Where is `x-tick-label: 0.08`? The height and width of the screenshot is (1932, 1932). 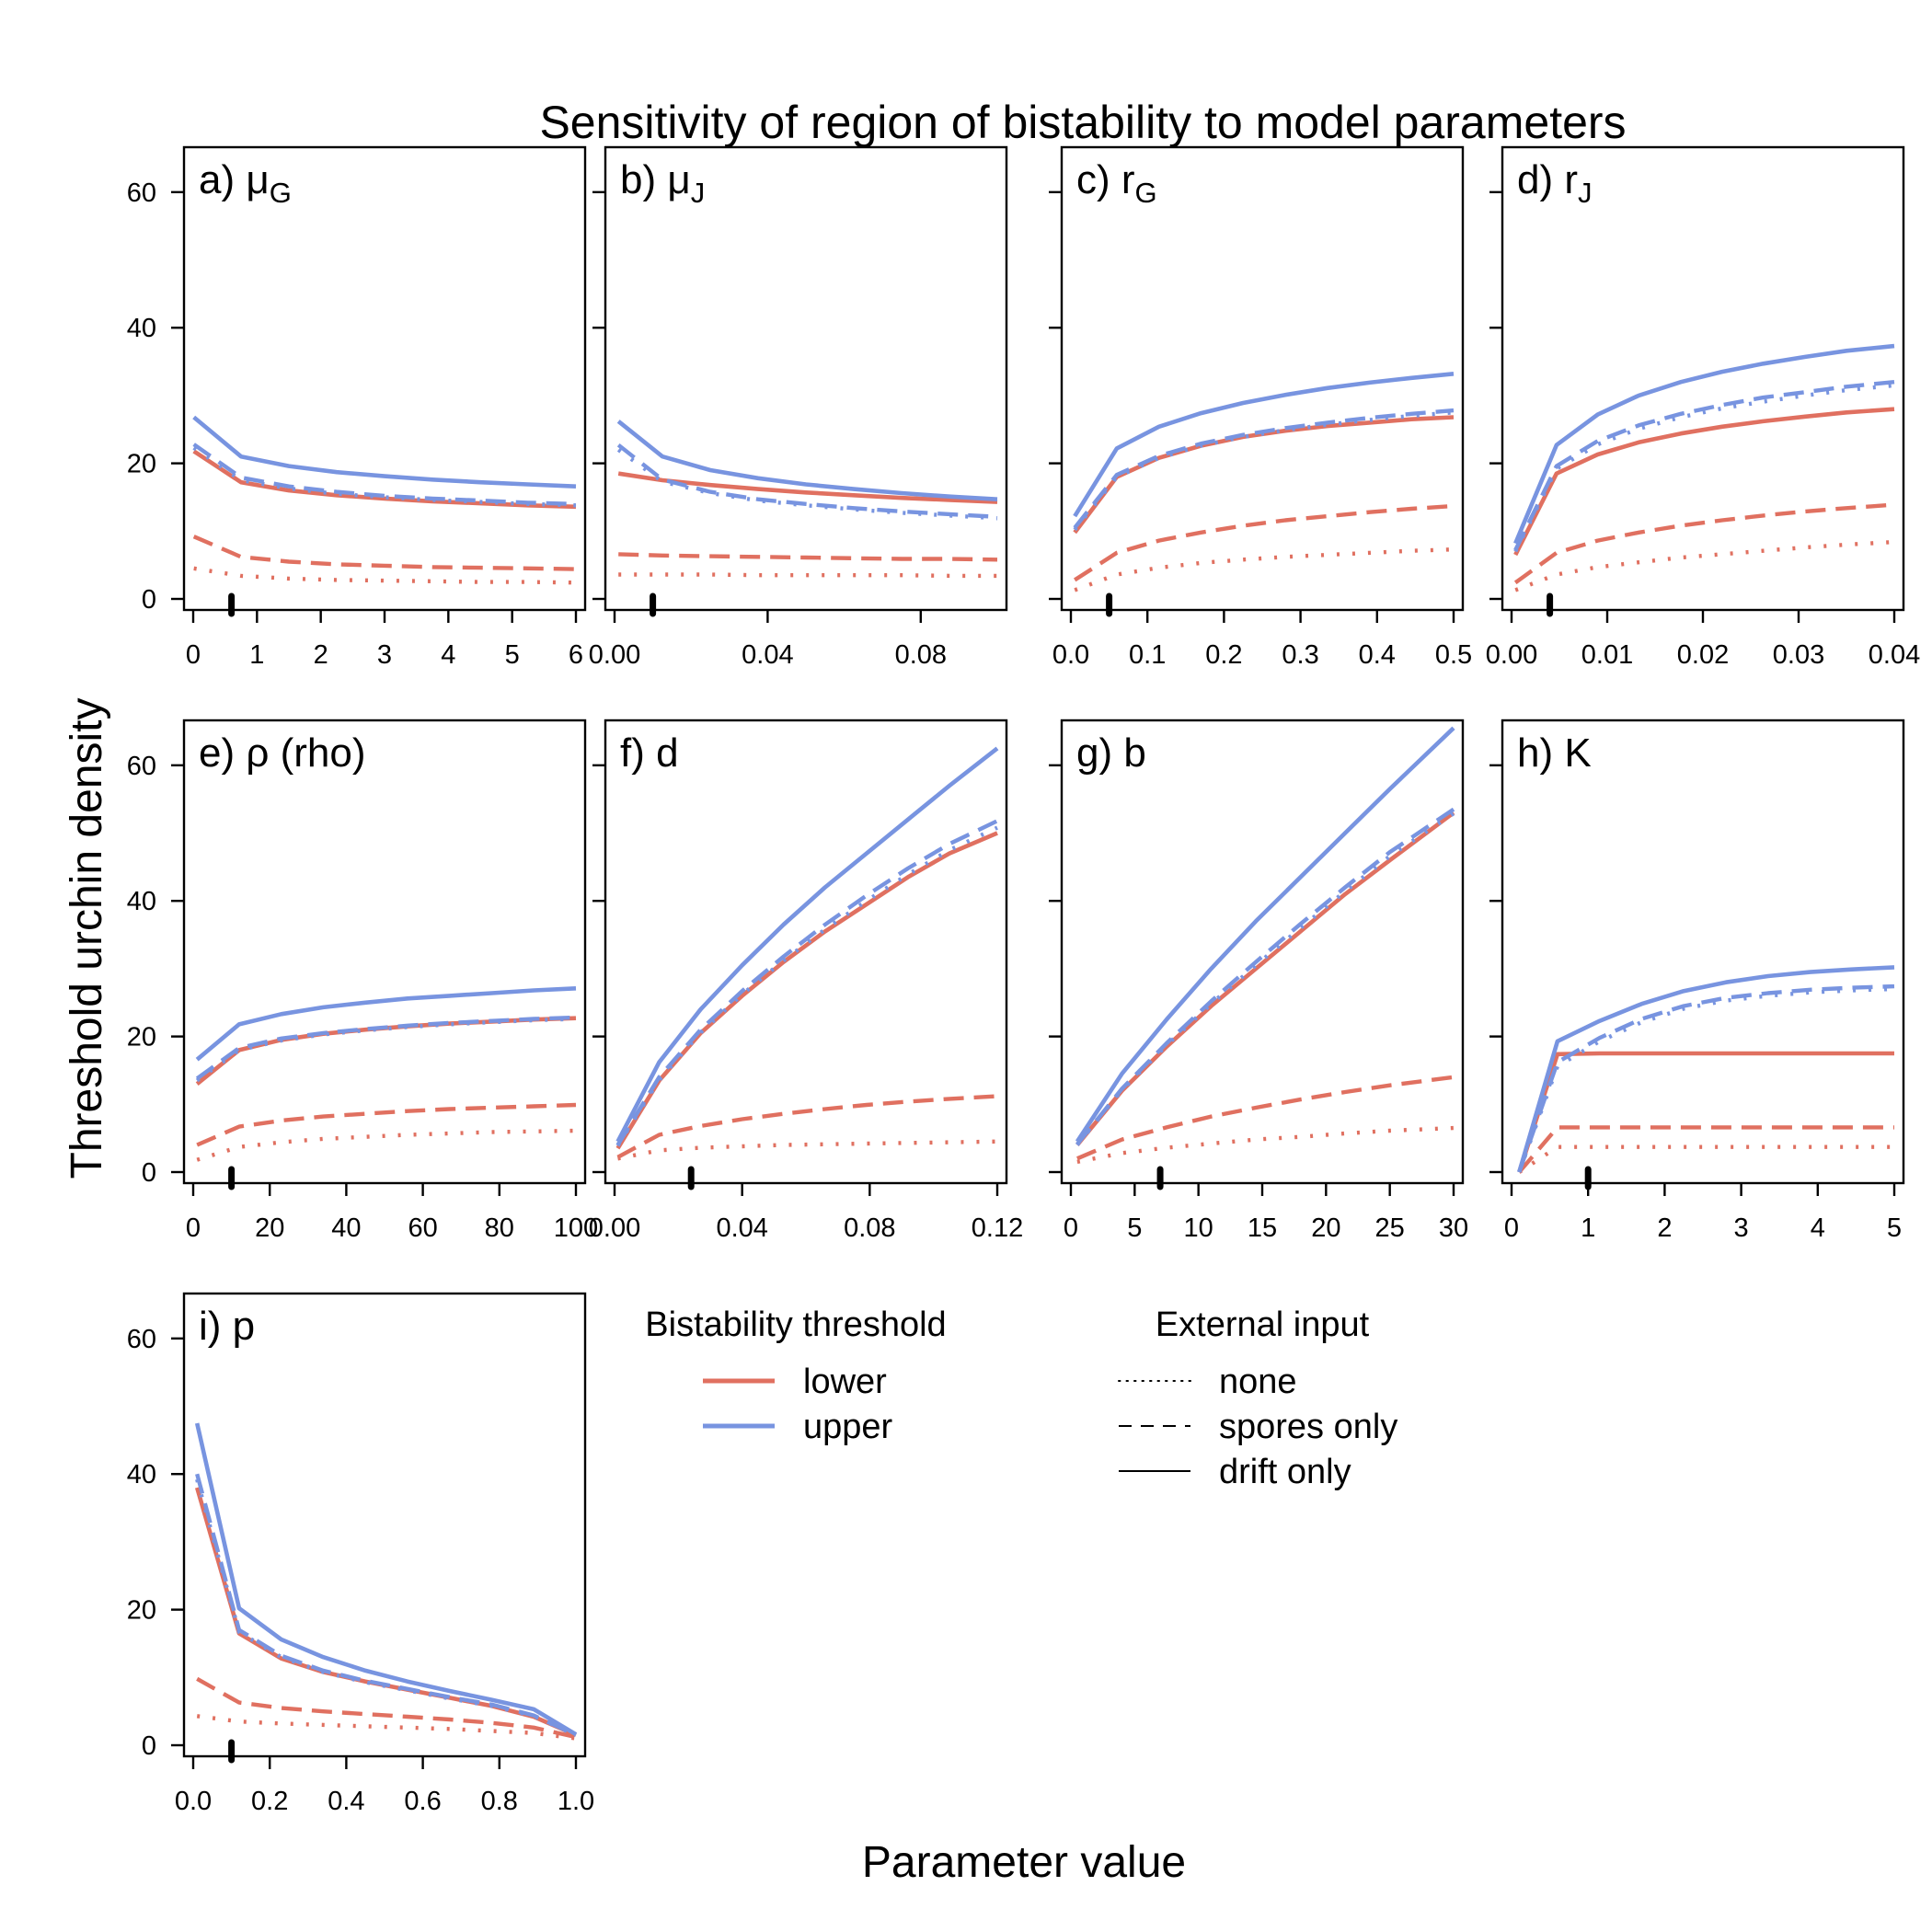 x-tick-label: 0.08 is located at coordinates (869, 1228).